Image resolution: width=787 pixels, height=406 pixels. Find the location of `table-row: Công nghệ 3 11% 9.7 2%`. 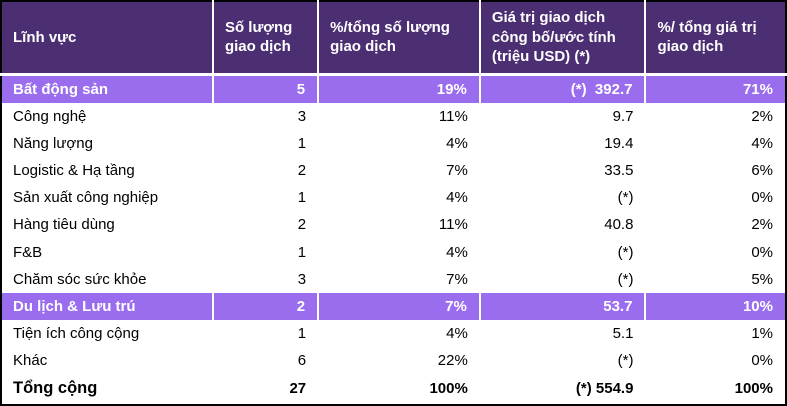

table-row: Công nghệ 3 11% 9.7 2% is located at coordinates (393, 117).